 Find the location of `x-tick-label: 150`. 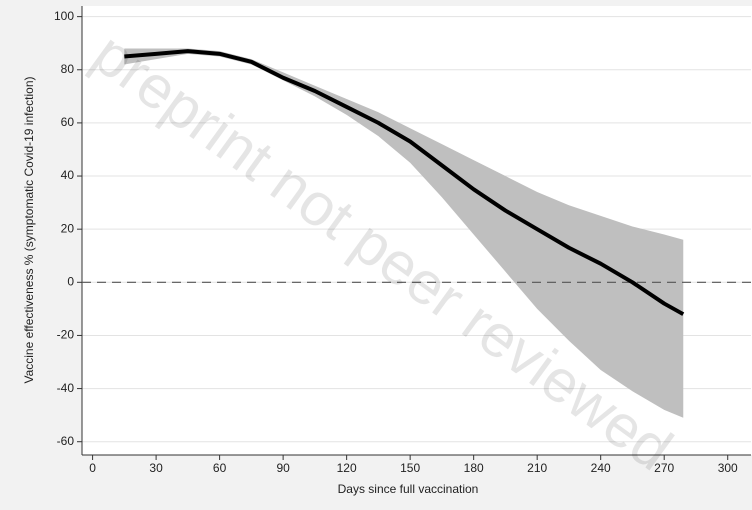

x-tick-label: 150 is located at coordinates (410, 468).